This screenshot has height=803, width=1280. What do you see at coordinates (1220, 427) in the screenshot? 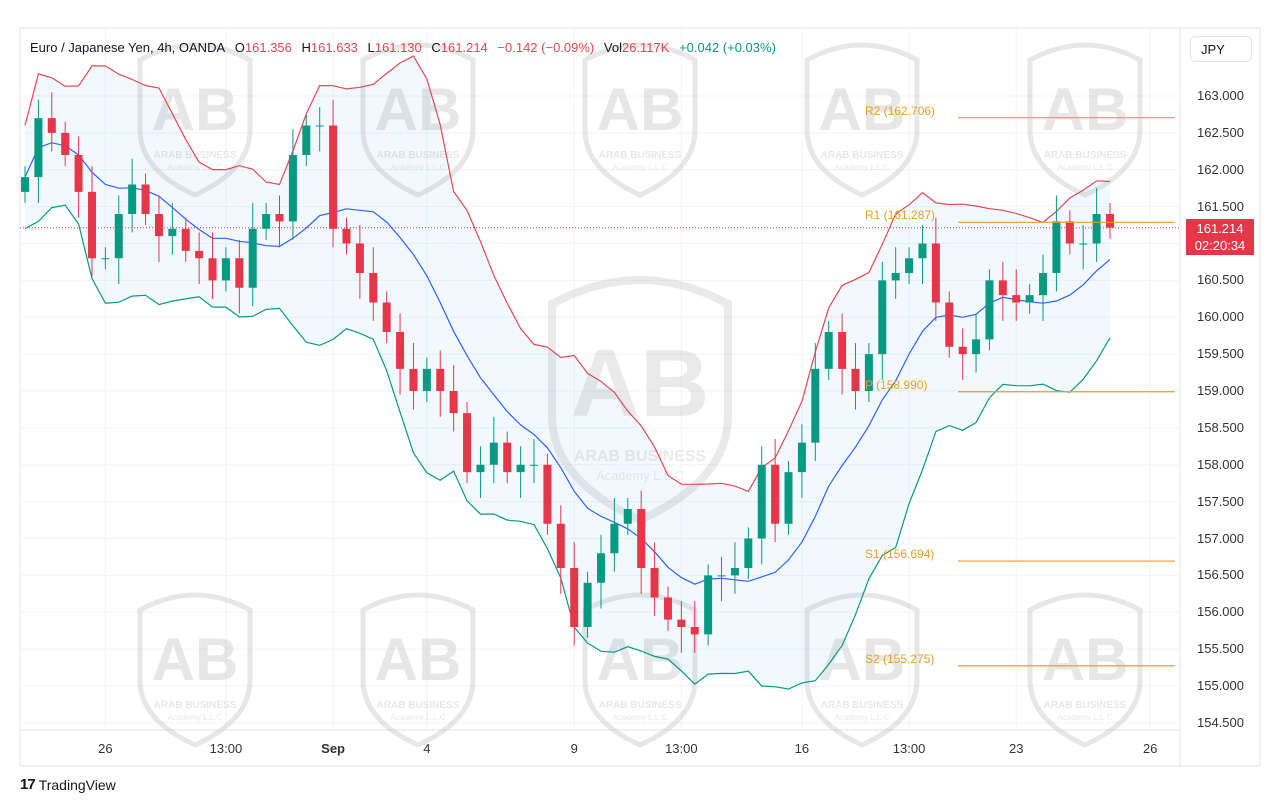
I see `price-axis-label: 158.500` at bounding box center [1220, 427].